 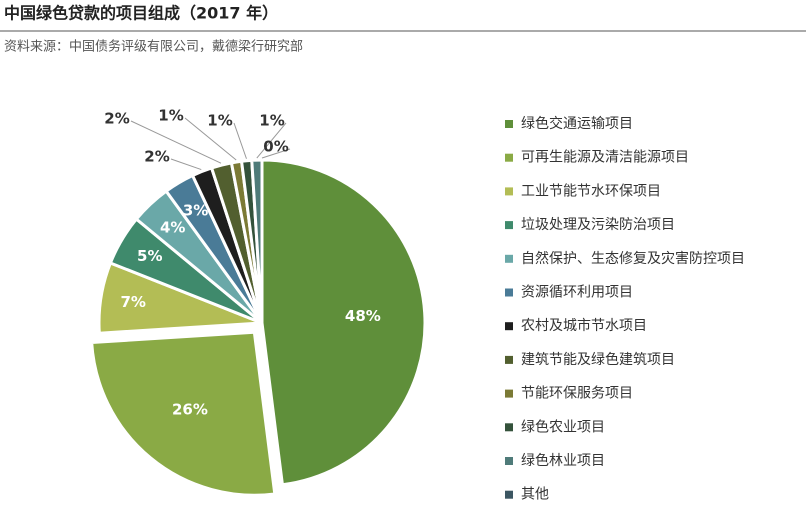 I want to click on legend-label: 节能环保服务项目, so click(x=577, y=394).